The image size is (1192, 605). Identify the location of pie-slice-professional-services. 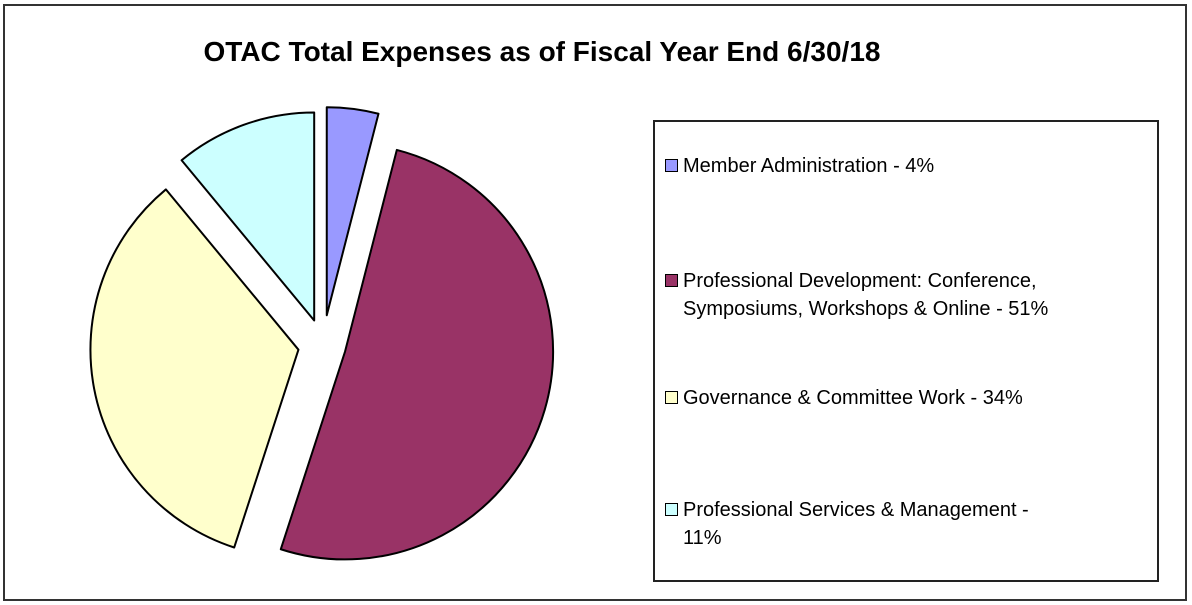
(248, 216).